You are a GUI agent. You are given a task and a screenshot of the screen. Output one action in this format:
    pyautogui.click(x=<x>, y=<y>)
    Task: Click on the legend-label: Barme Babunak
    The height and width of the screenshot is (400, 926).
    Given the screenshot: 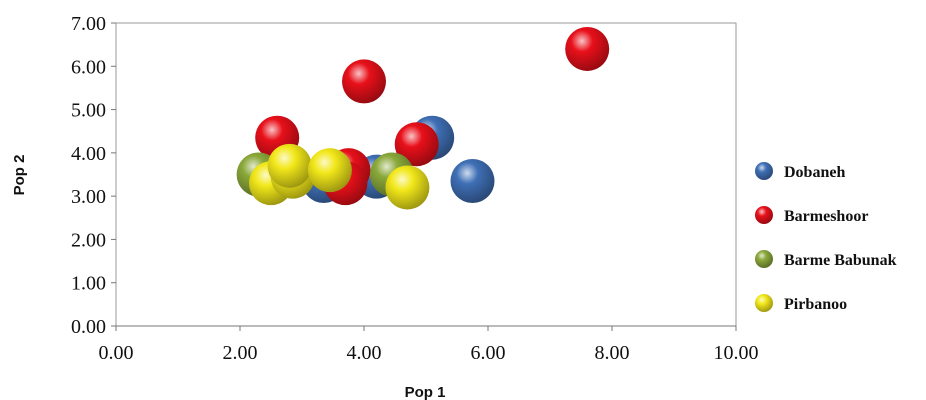 What is the action you would take?
    pyautogui.click(x=840, y=260)
    